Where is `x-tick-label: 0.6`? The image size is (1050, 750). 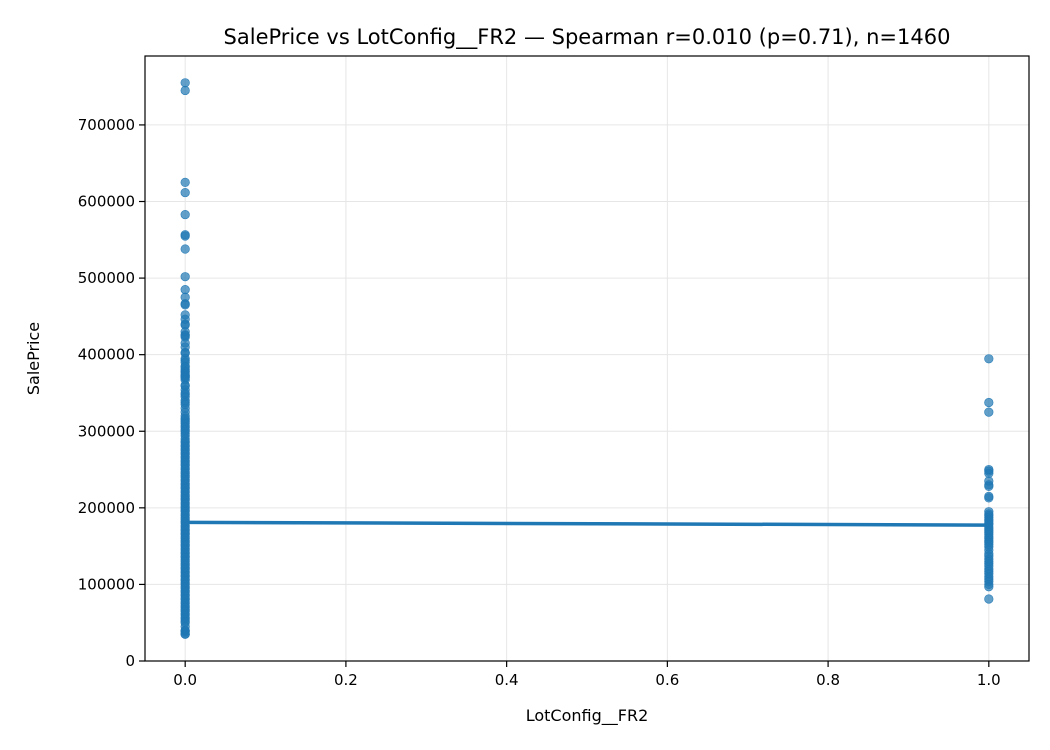
x-tick-label: 0.6 is located at coordinates (667, 680).